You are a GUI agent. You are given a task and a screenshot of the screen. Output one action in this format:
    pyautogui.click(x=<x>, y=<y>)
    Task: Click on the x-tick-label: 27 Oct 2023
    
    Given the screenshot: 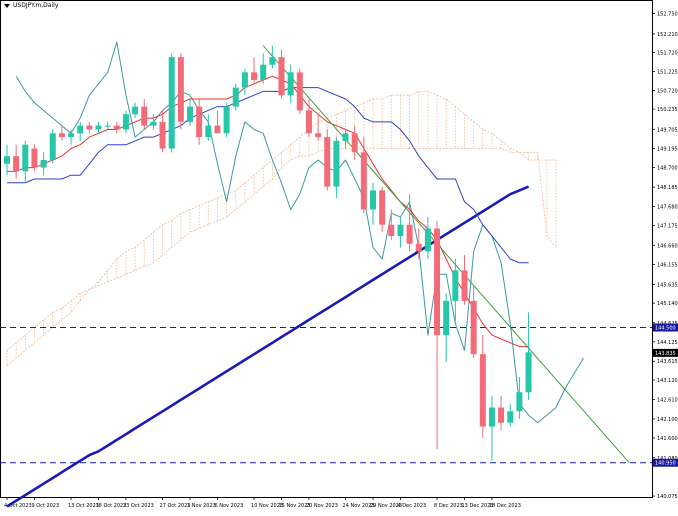 What is the action you would take?
    pyautogui.click(x=175, y=506)
    